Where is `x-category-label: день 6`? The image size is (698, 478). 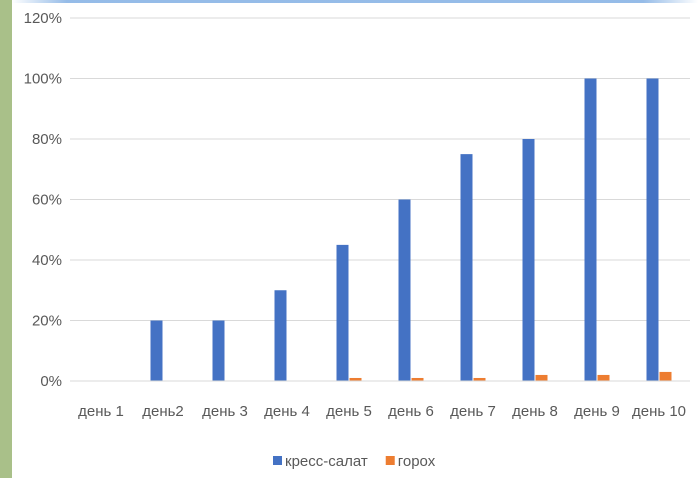
x-category-label: день 6 is located at coordinates (411, 411).